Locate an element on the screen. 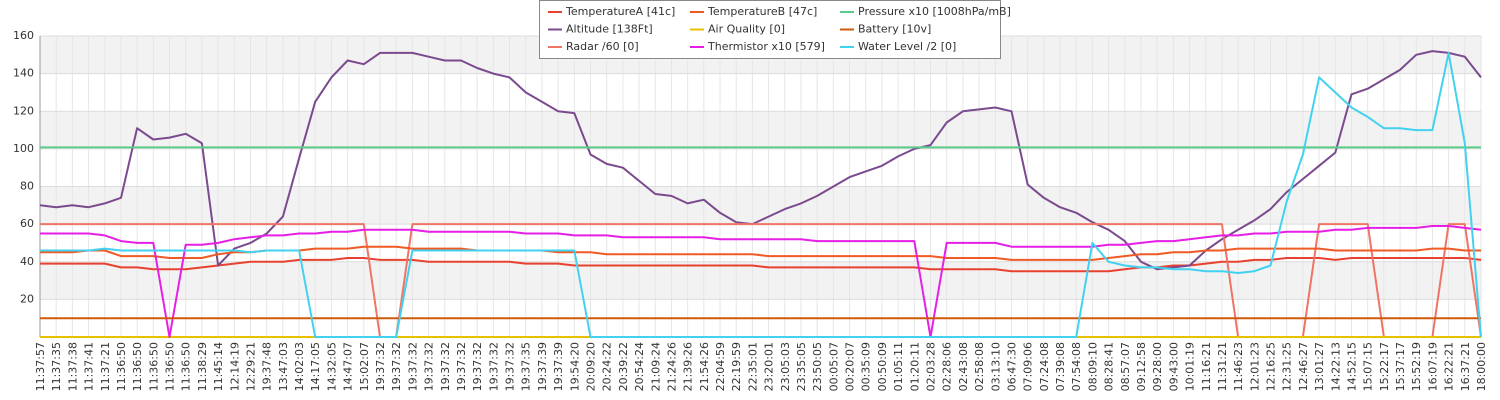 This screenshot has height=400, width=1500. x-tick-label: 11:38:29 is located at coordinates (202, 366).